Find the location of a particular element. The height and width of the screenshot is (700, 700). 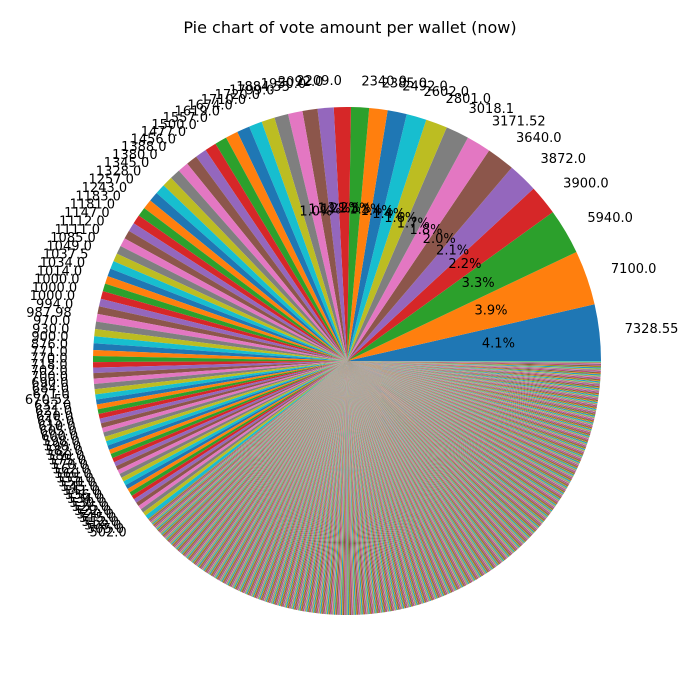

slice-value-label: 1112.0 is located at coordinates (82, 221).